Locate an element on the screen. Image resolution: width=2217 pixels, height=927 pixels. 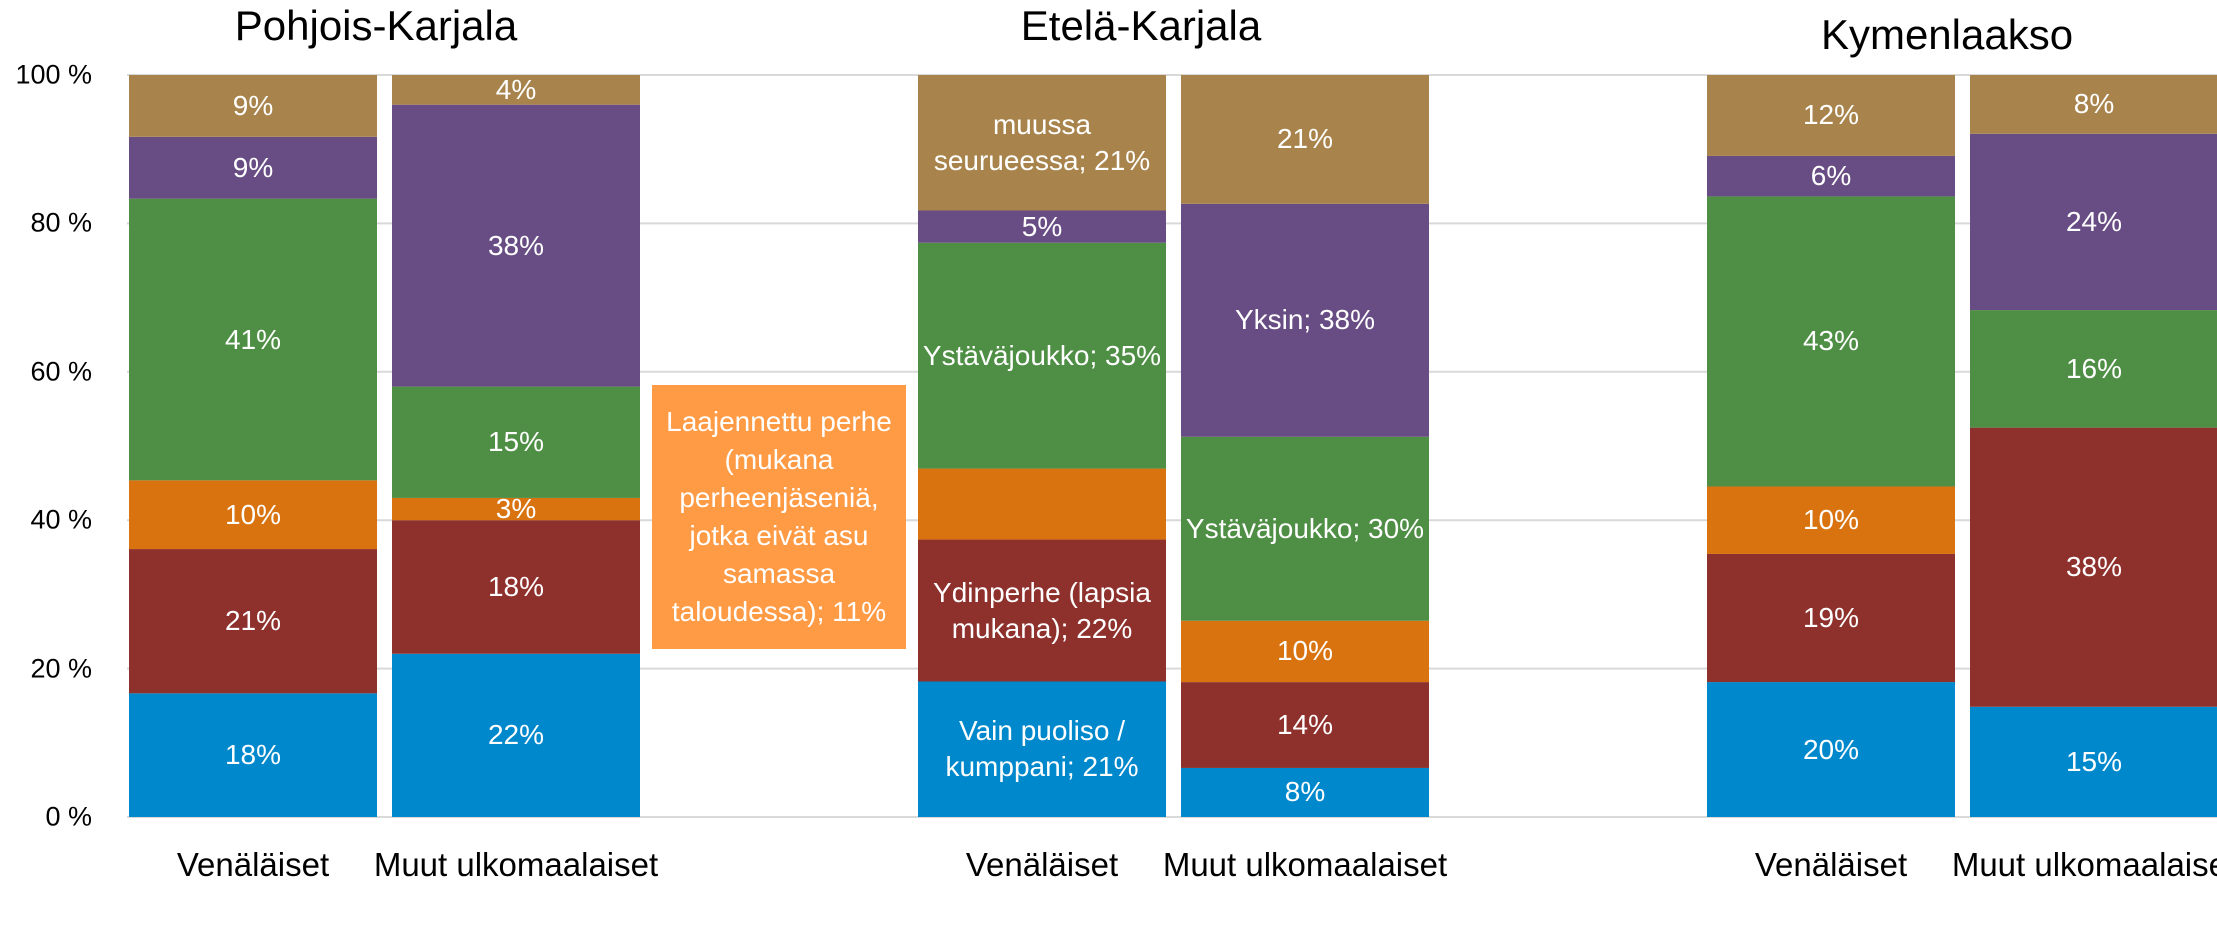
y-tick-label: 0 % is located at coordinates (68, 816).